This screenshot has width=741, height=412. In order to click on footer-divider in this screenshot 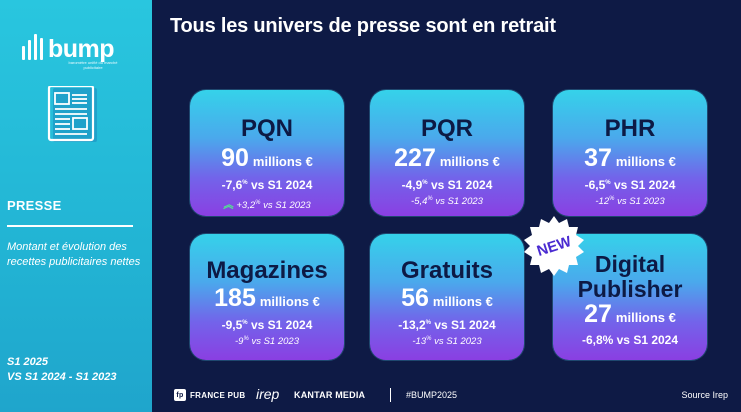, I will do `click(390, 395)`.